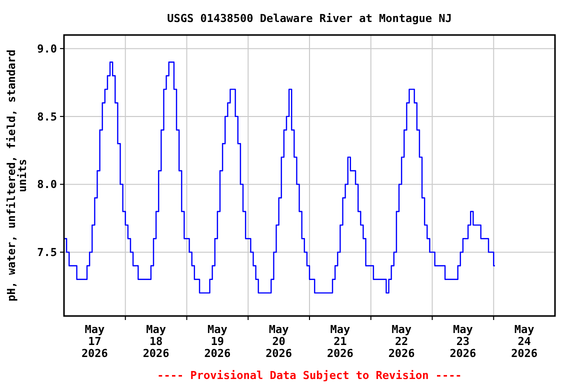 The height and width of the screenshot is (384, 576). I want to click on y-tick-label: 9.0, so click(47, 49).